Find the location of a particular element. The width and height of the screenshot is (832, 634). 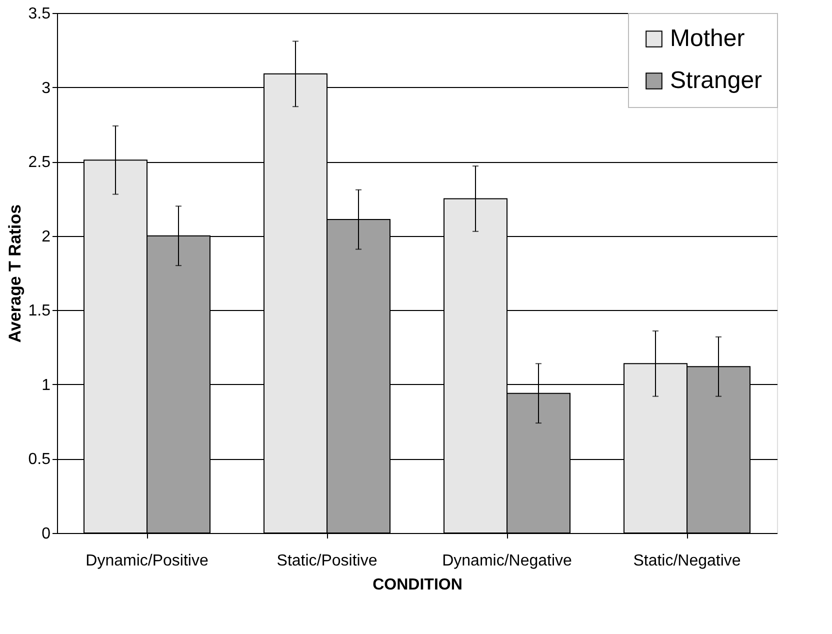

y-tick-label: 1.5 is located at coordinates (39, 311).